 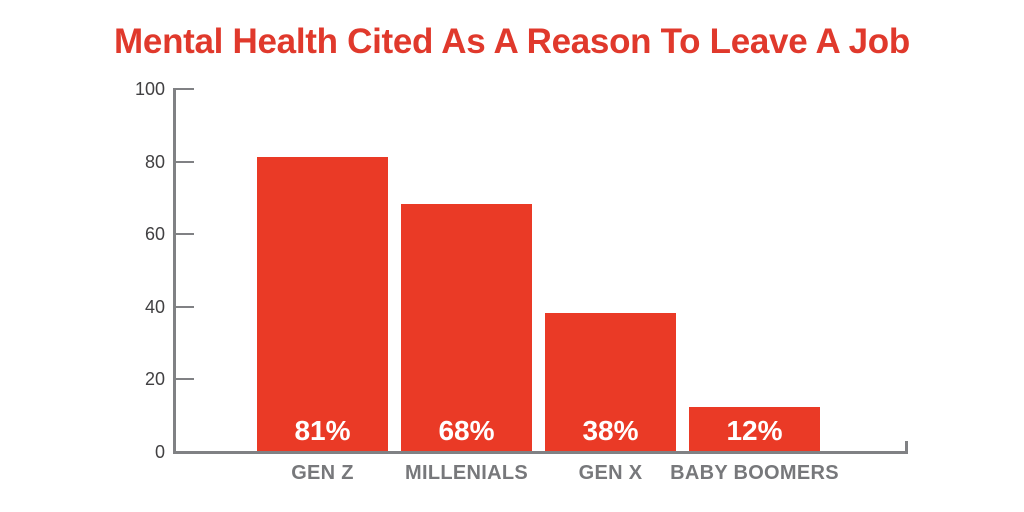 I want to click on bar-gen-z: 81%, so click(x=322, y=303).